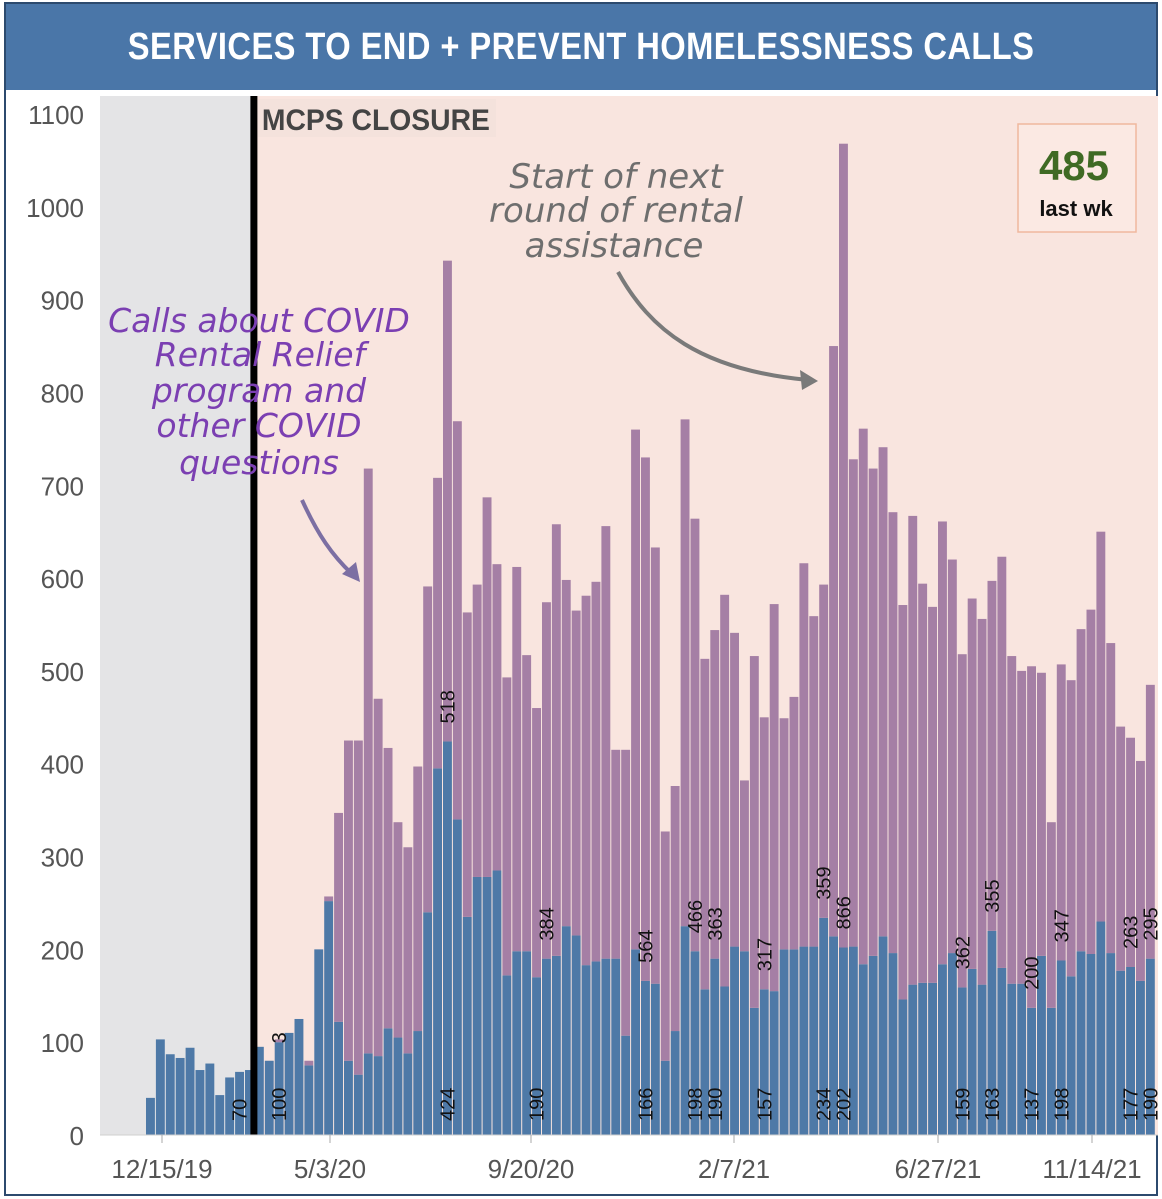 The width and height of the screenshot is (1162, 1199). What do you see at coordinates (62, 765) in the screenshot?
I see `y-tick-label: 400` at bounding box center [62, 765].